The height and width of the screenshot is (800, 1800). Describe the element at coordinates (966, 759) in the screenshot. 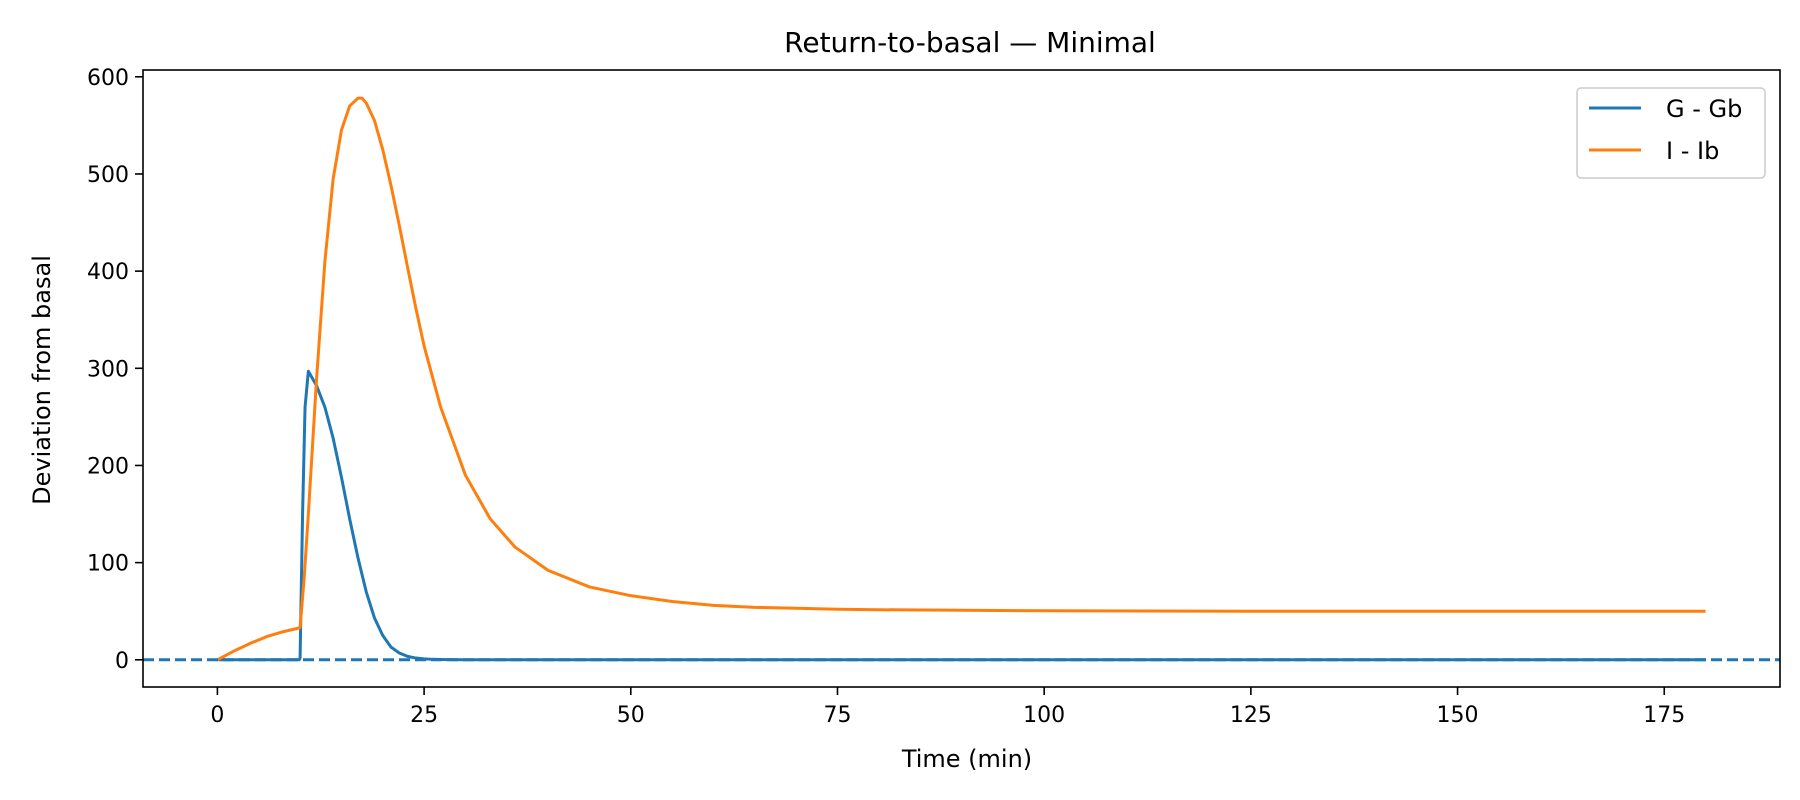

I see `x-axis-title: Time (min)` at that location.